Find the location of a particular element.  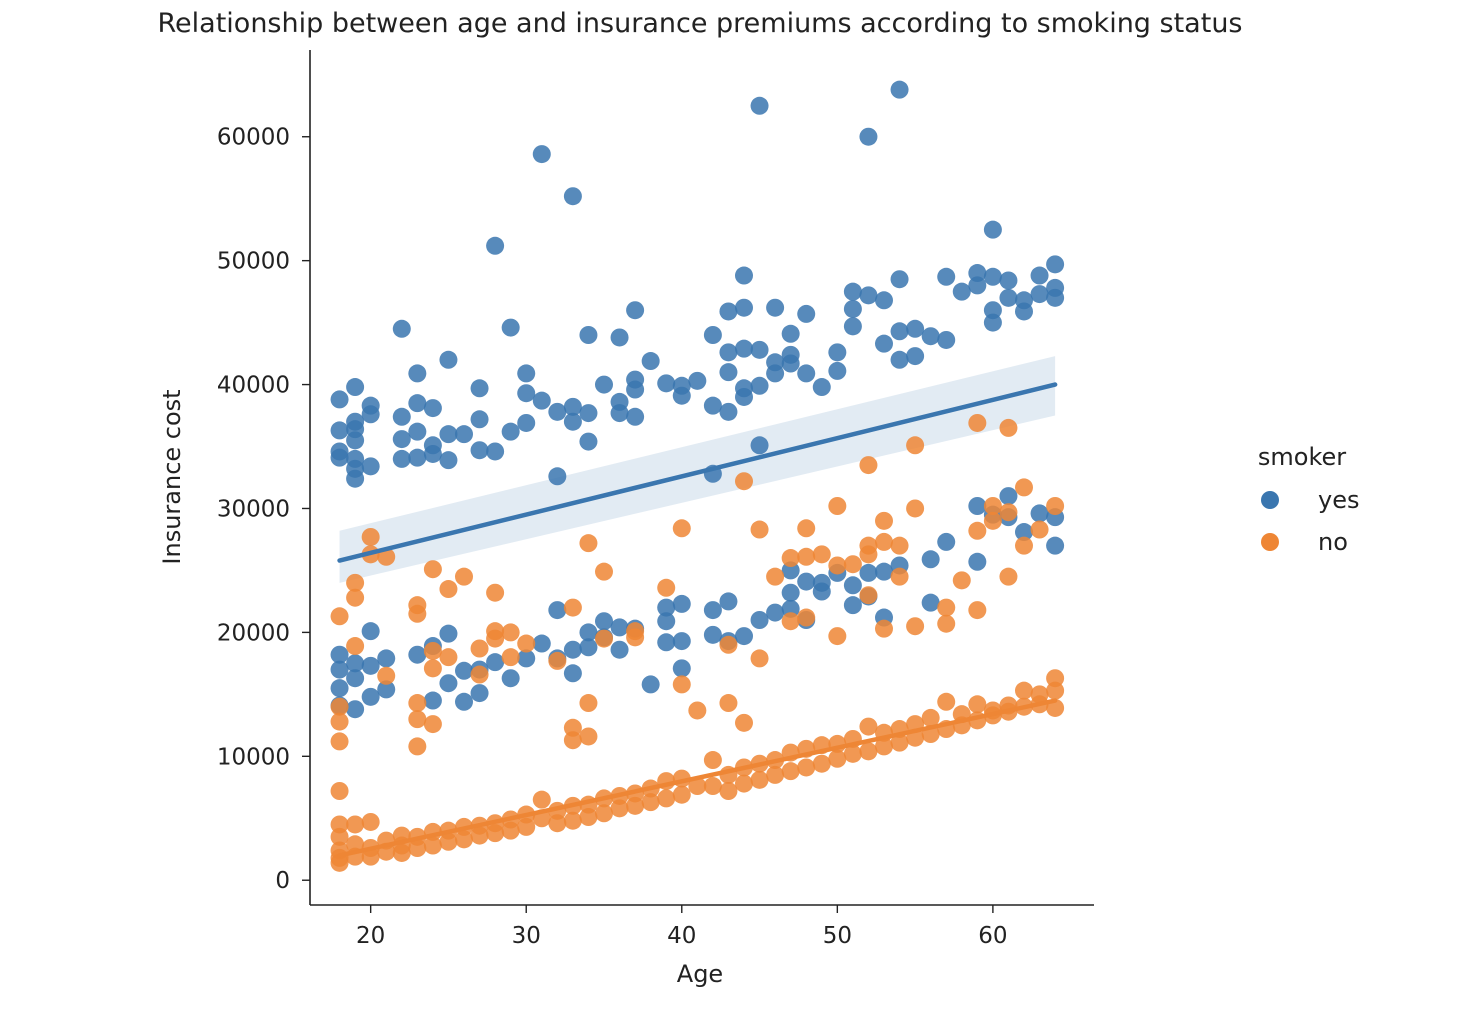

legend-marker-no is located at coordinates (1270, 542).